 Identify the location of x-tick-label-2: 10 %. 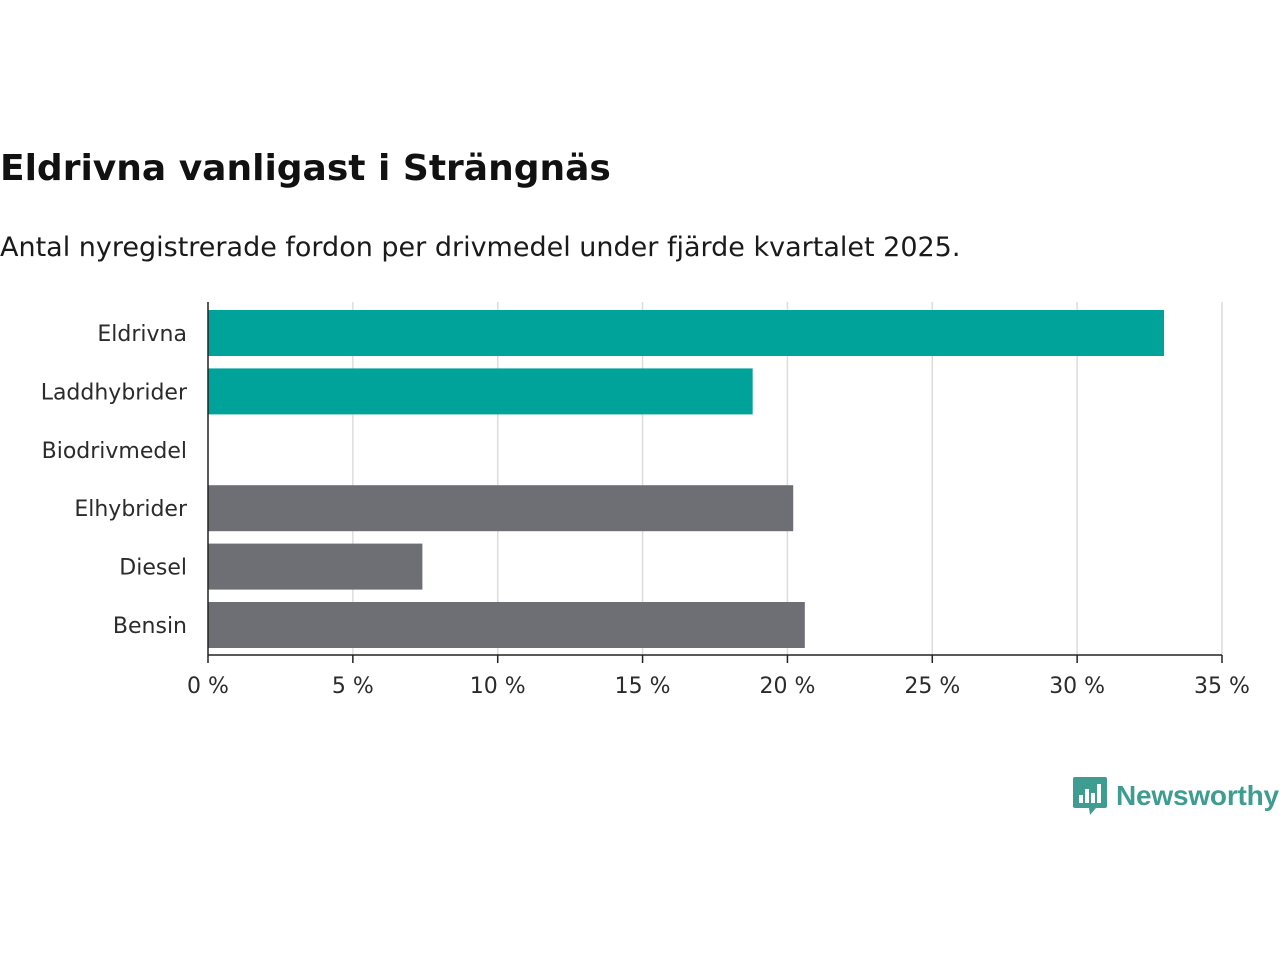
(498, 686).